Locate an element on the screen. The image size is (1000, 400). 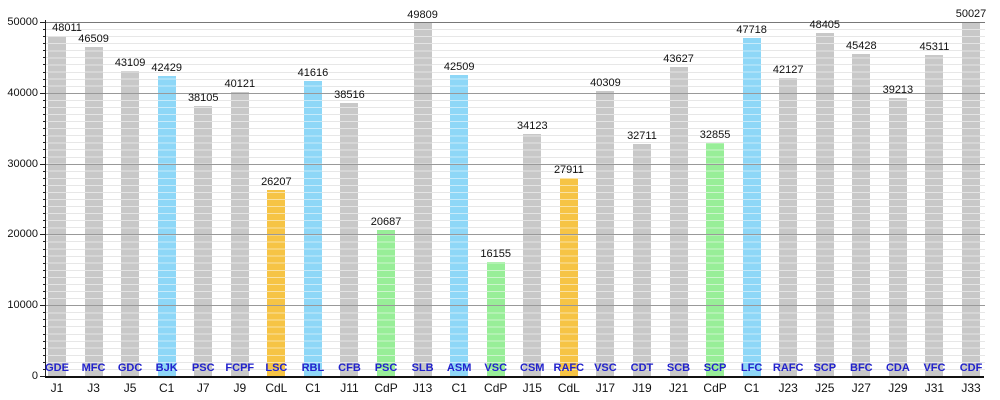
bar-csm-j15 is located at coordinates (532, 255).